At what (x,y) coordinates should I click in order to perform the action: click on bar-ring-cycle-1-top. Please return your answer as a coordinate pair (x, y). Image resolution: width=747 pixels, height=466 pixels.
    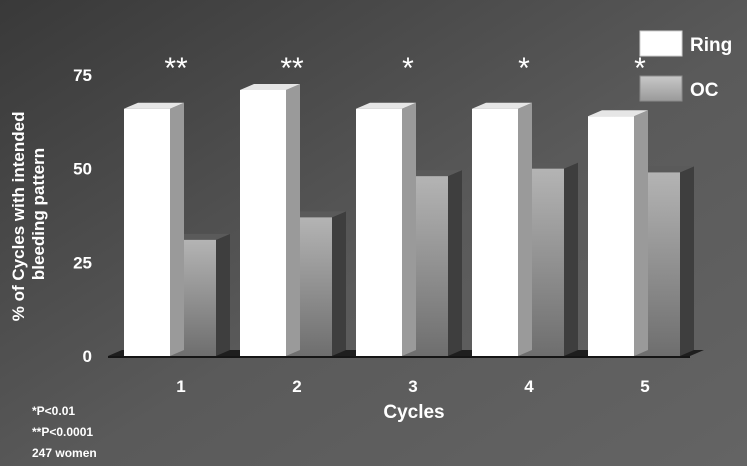
    Looking at the image, I should click on (154, 105).